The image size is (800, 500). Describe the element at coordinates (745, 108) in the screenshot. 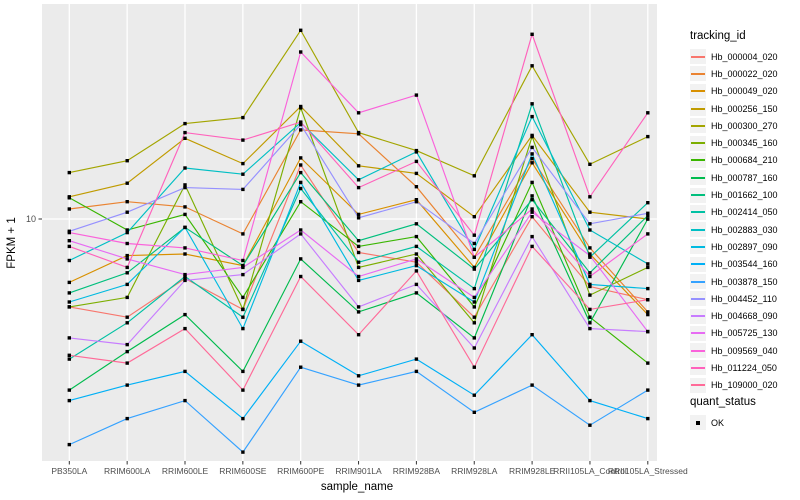

I see `legend-item: Hb_000256_150` at that location.